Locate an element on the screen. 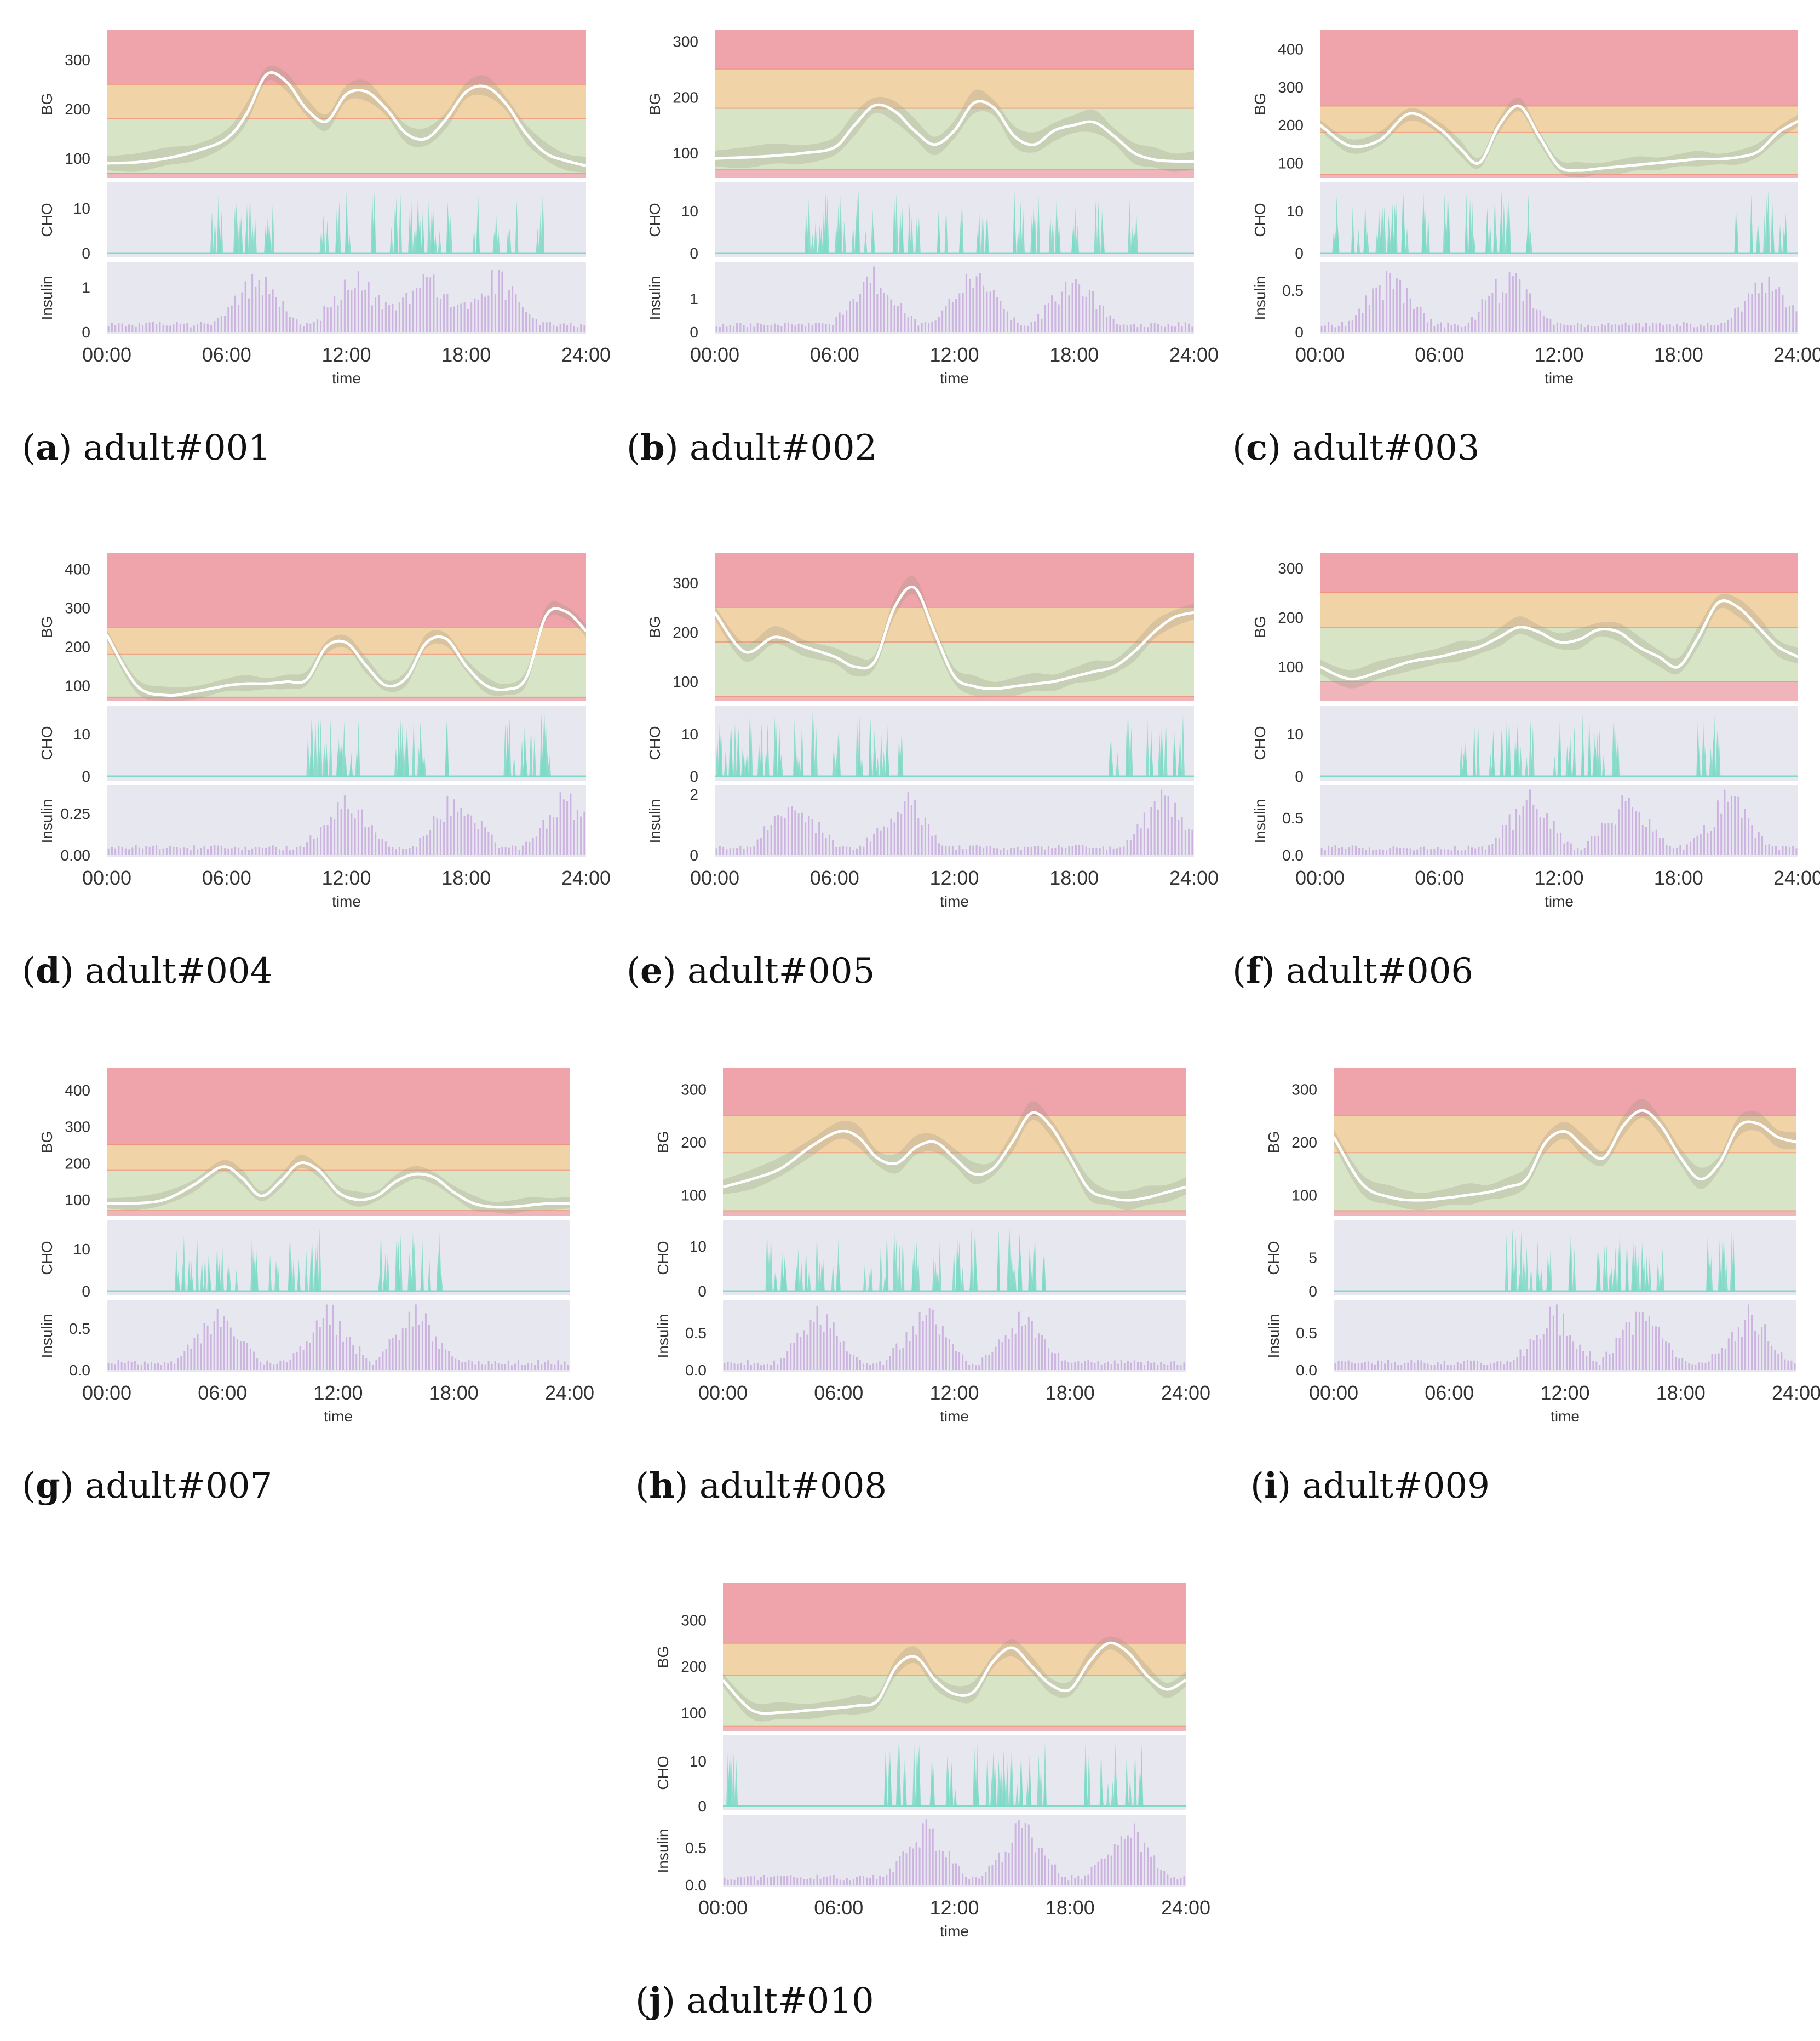 The height and width of the screenshot is (2041, 1820). insulin-tick-label-g-1: 0.5 is located at coordinates (79, 1328).